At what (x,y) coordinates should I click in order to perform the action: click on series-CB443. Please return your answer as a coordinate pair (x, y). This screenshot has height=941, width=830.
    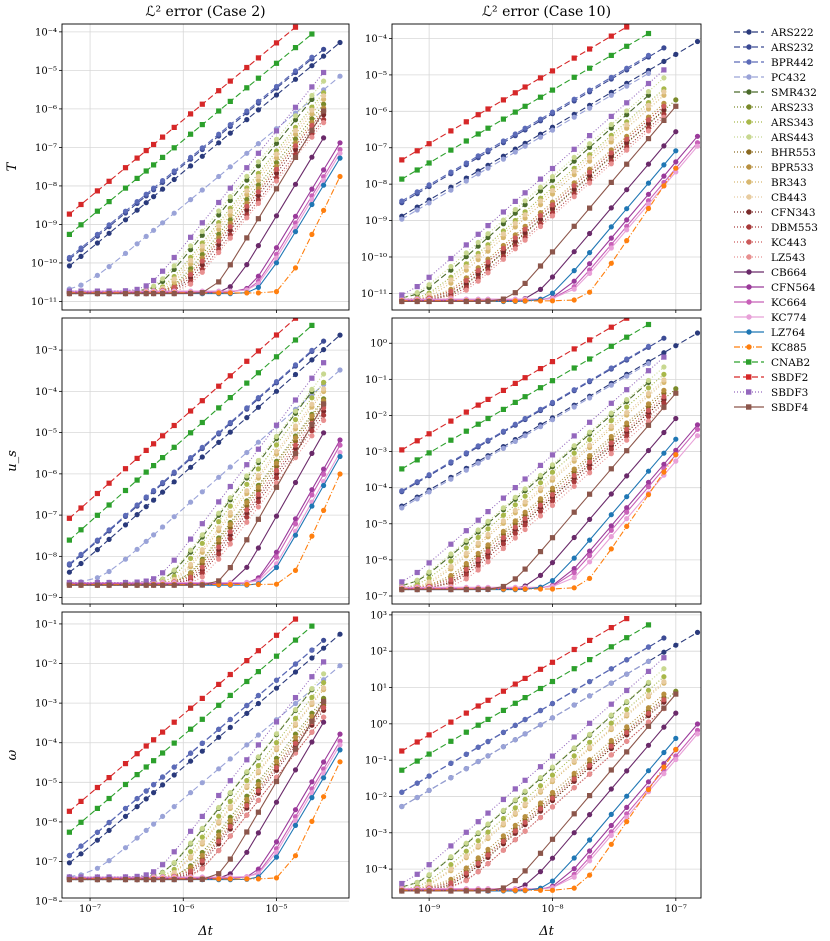
    Looking at the image, I should click on (196, 194).